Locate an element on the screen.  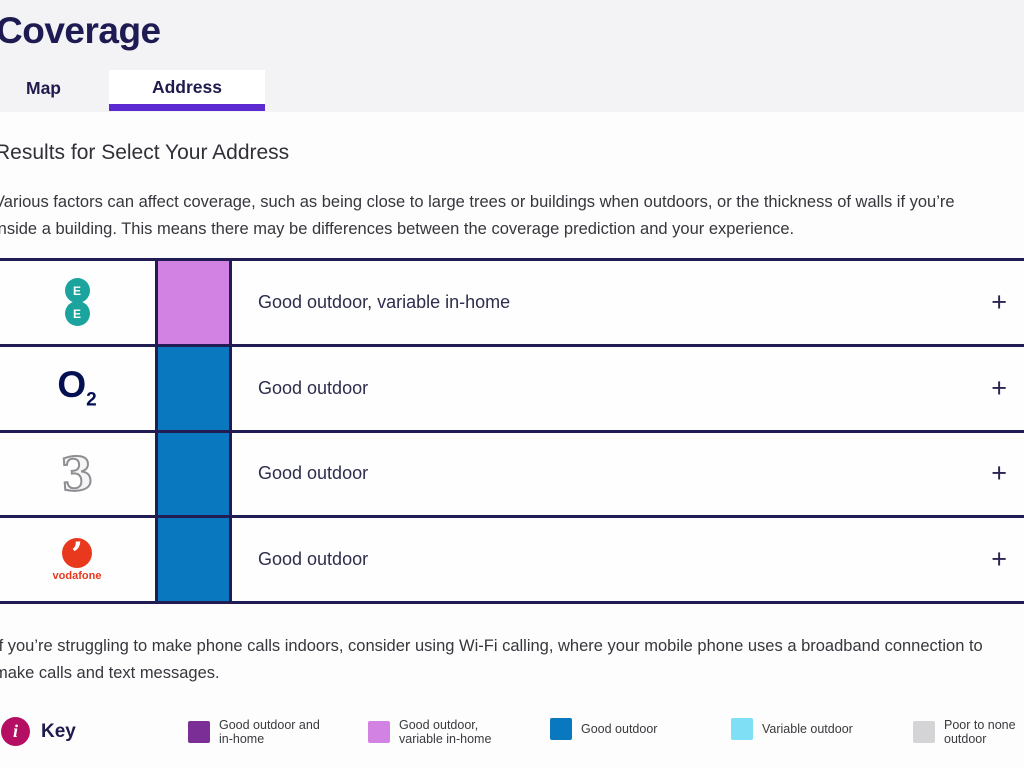
legend-item-good-outdoor-and-in-home: Good outdoor and in-home is located at coordinates (254, 732).